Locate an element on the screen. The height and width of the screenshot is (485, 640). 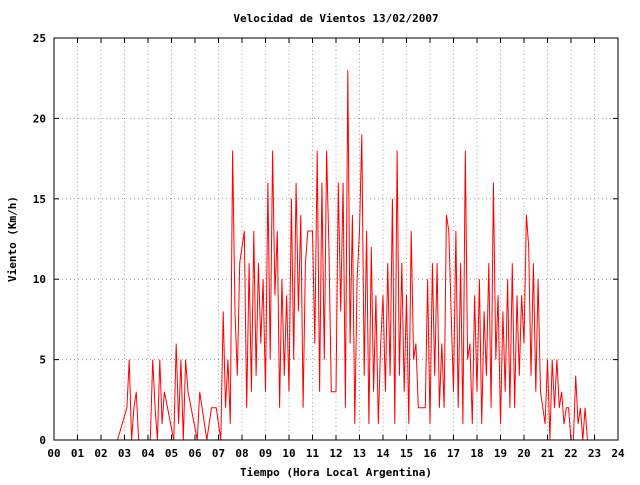
x-tick-label: 19 is located at coordinates (500, 453).